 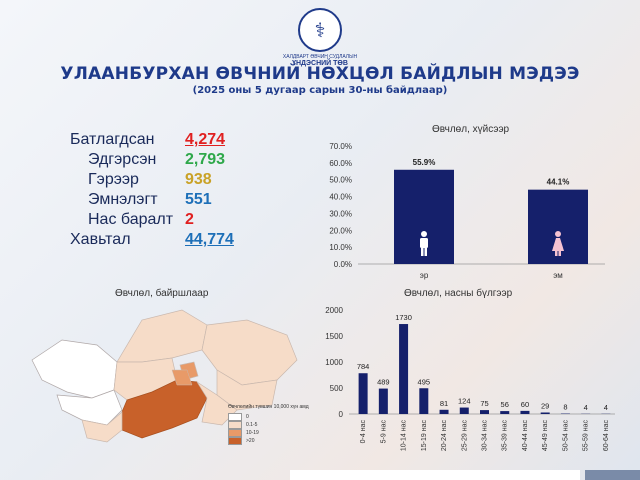 What do you see at coordinates (334, 362) in the screenshot?
I see `y-tick-label: 1000` at bounding box center [334, 362].